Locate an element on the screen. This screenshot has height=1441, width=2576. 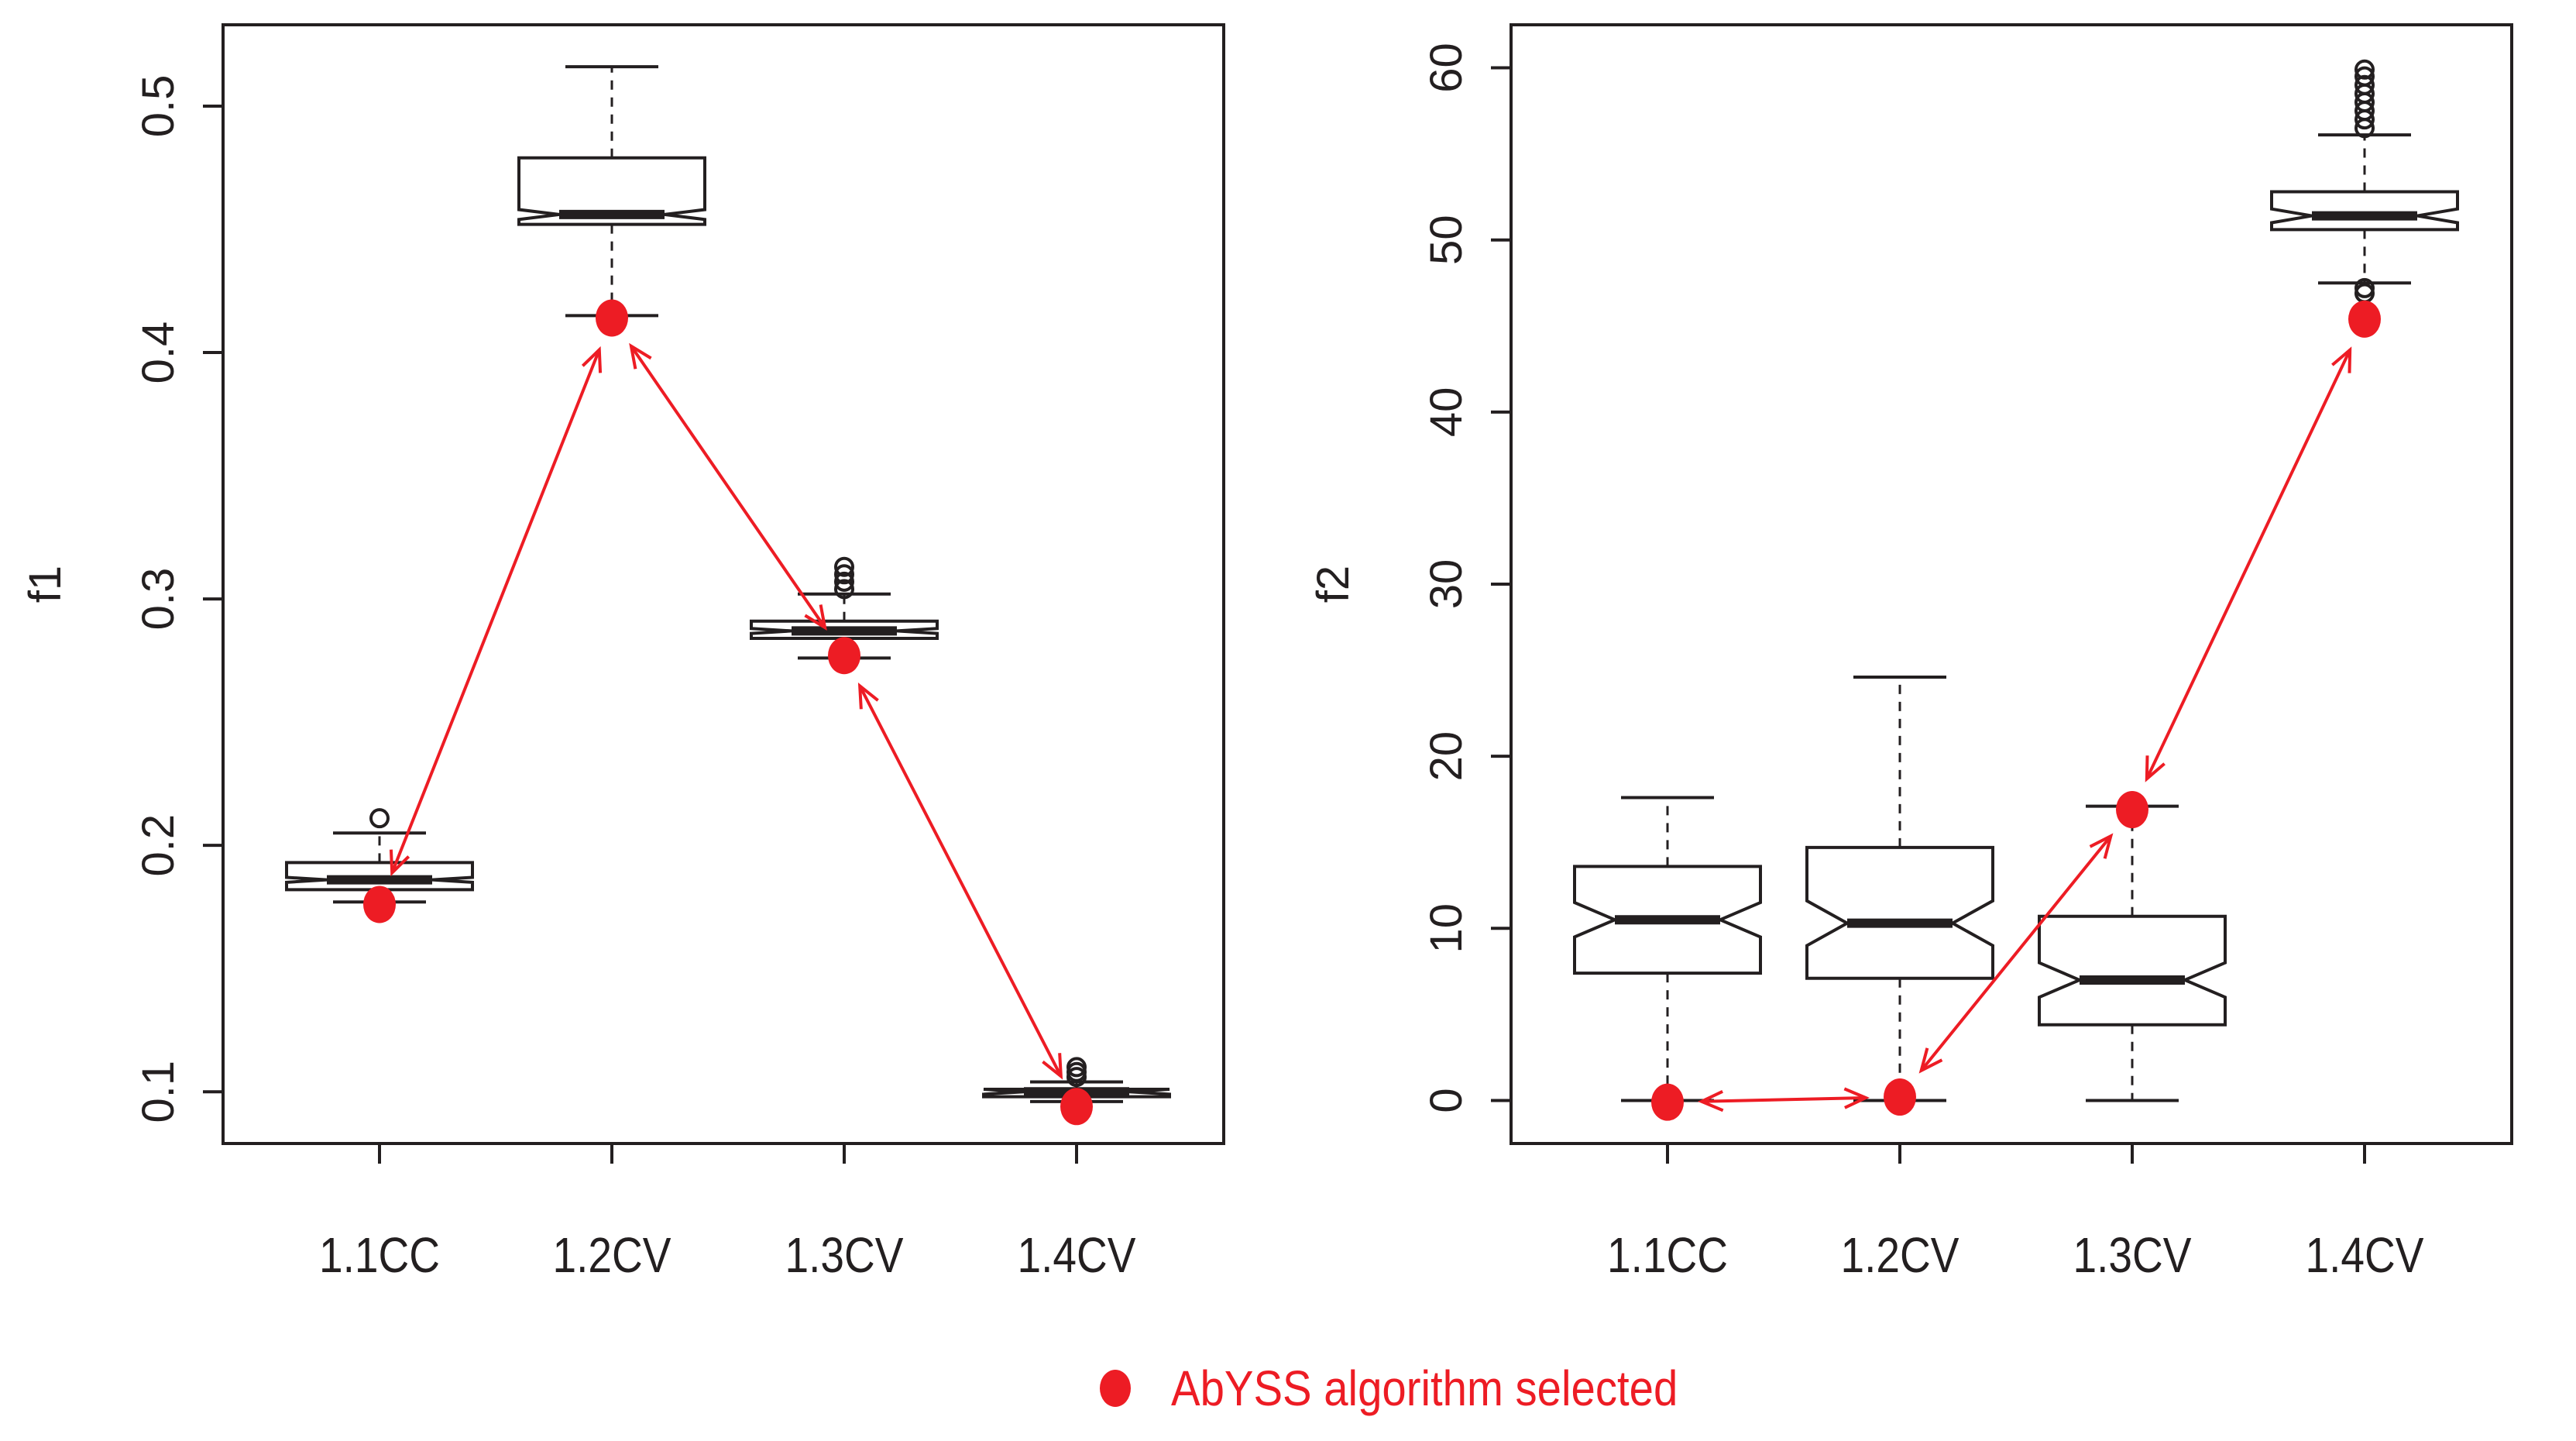
y-axis-label: f2 is located at coordinates (1333, 585).